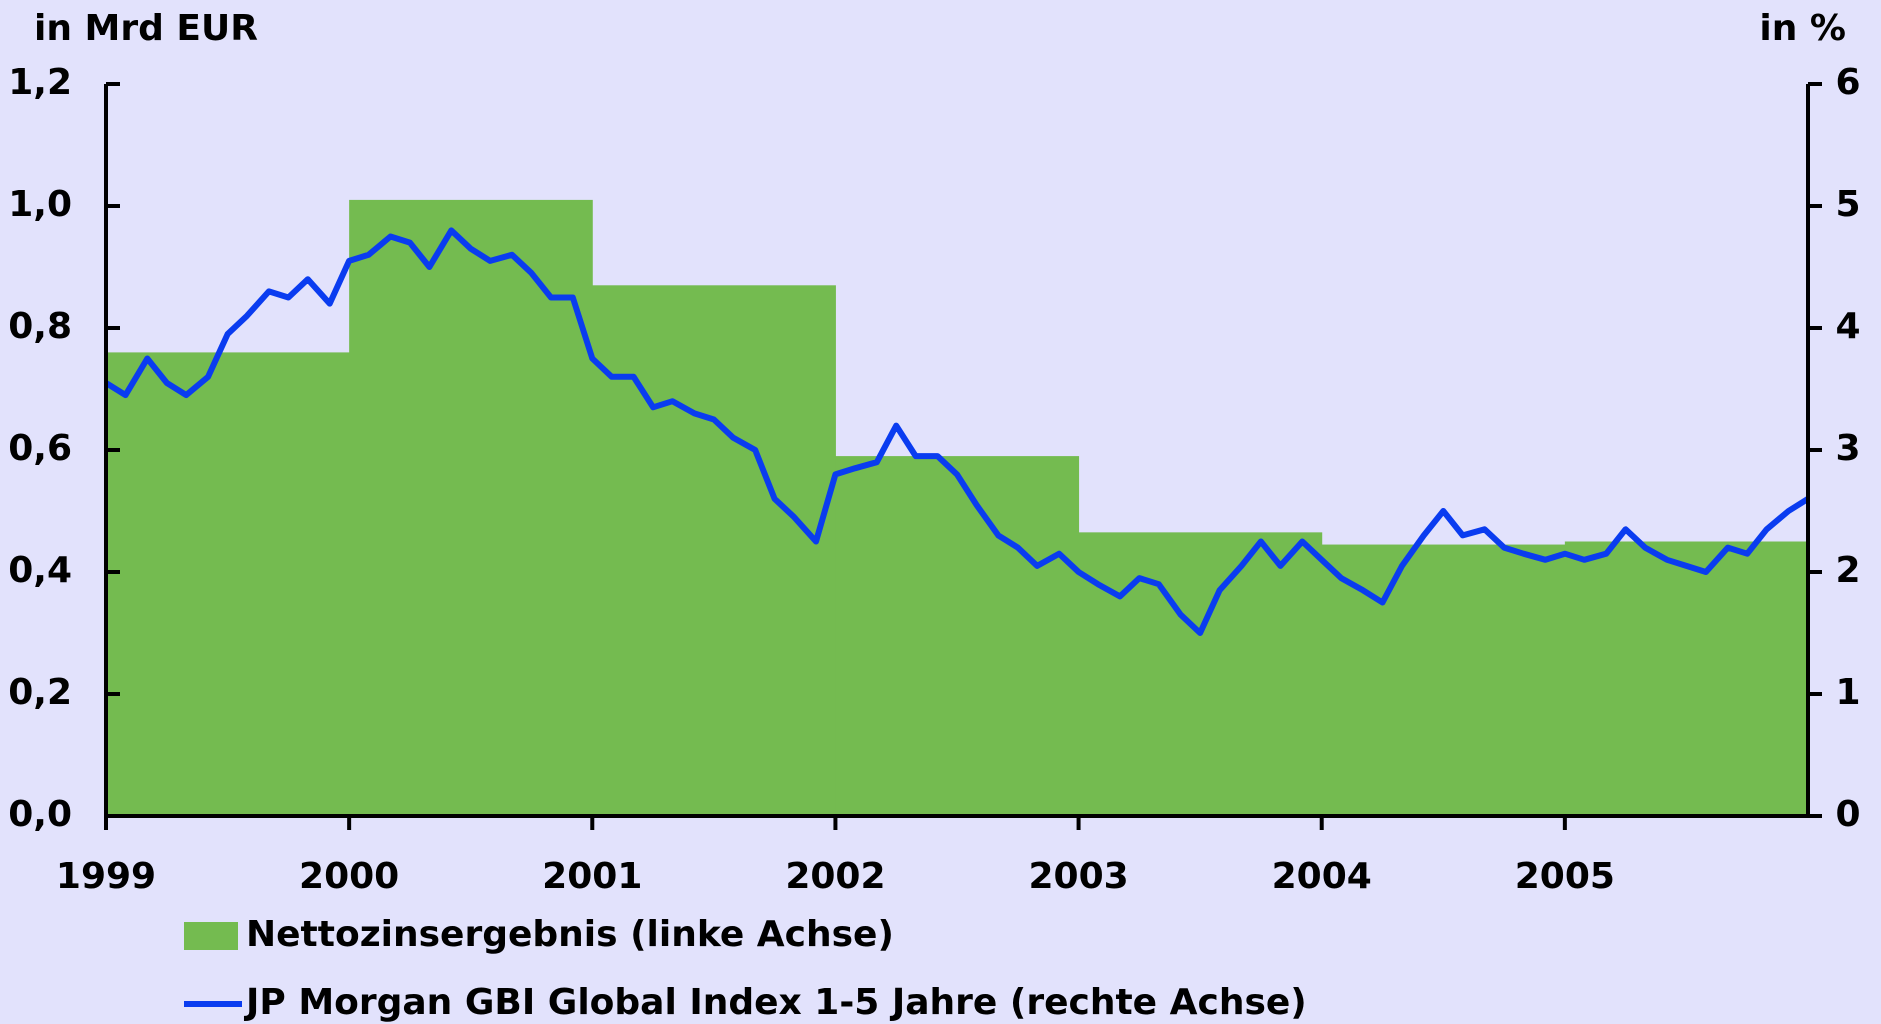  What do you see at coordinates (1847, 82) in the screenshot?
I see `y2-tick-label: 6` at bounding box center [1847, 82].